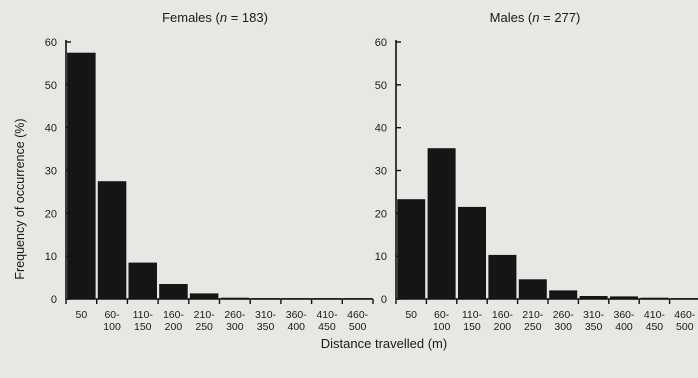 Image resolution: width=698 pixels, height=378 pixels. What do you see at coordinates (20, 198) in the screenshot?
I see `y-axis-label: Frequency of occurrence (%)` at bounding box center [20, 198].